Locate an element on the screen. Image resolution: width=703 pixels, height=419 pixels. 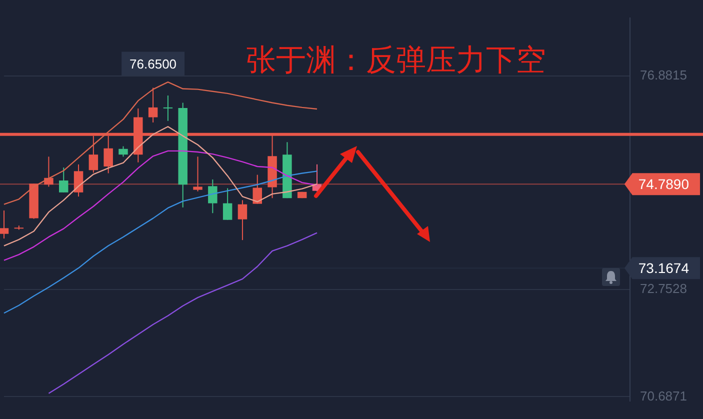
y-tick-label: 76.8815 is located at coordinates (663, 74).